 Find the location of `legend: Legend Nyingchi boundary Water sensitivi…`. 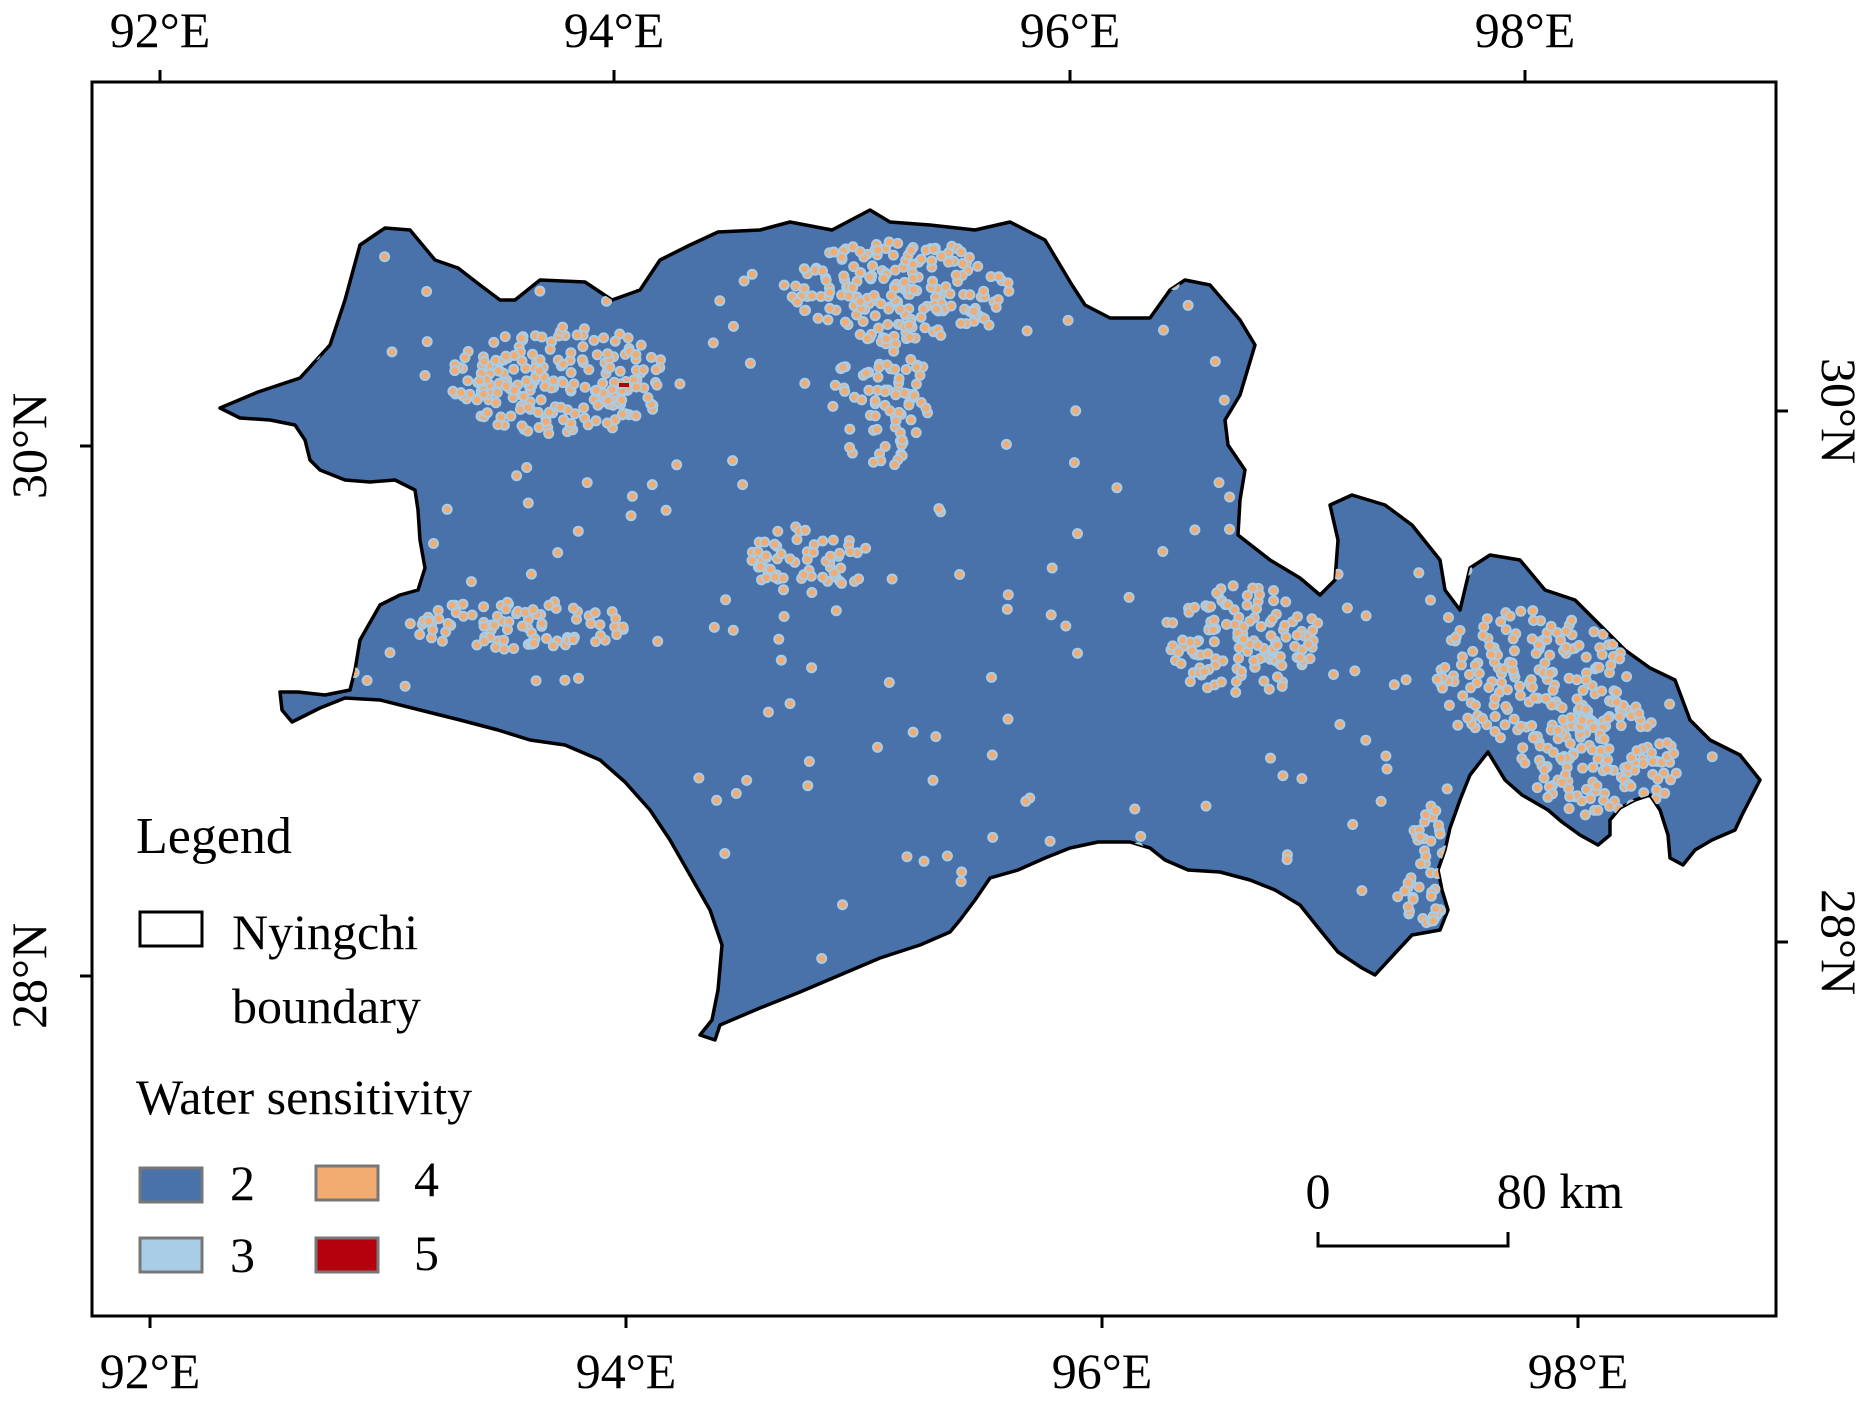

legend: Legend Nyingchi boundary Water sensitivi… is located at coordinates (304, 1045).